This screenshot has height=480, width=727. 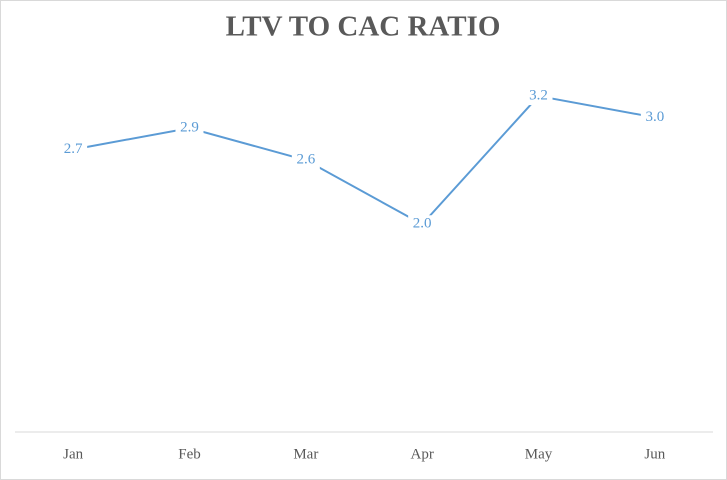 I want to click on chart-title: LTV TO CAC RATIO, so click(x=363, y=27).